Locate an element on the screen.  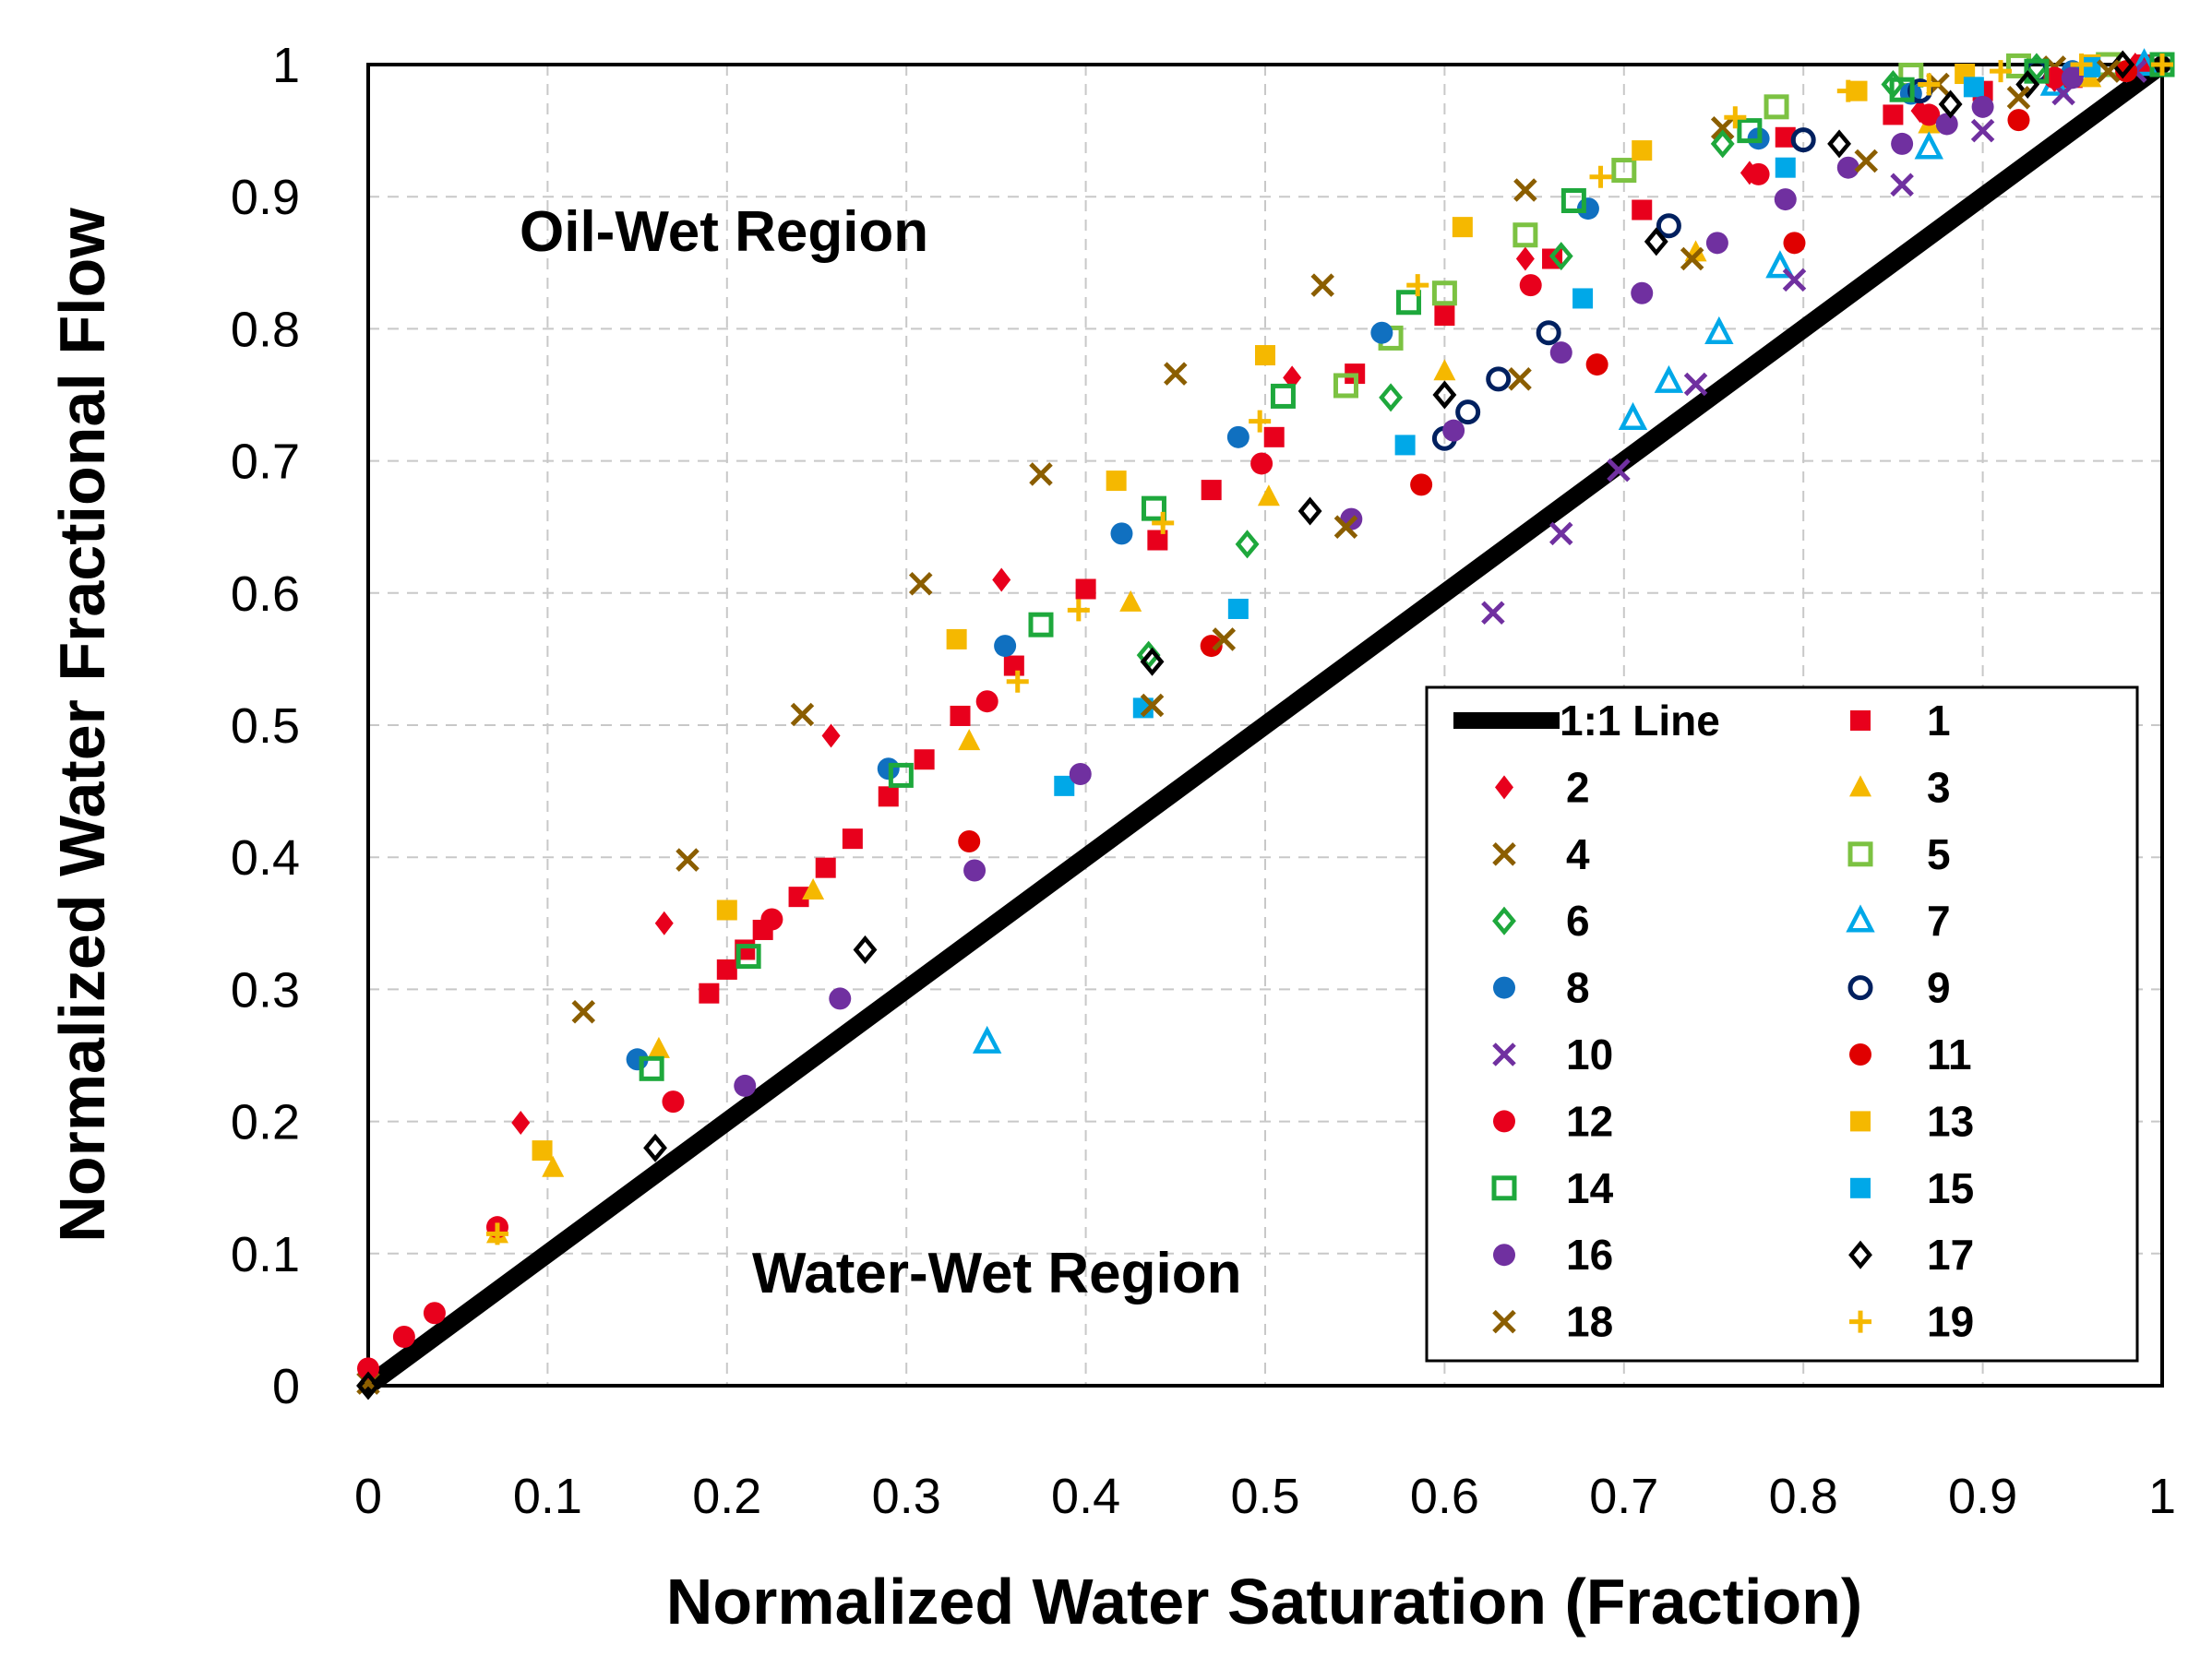
legend-label: 17 is located at coordinates (1950, 1255).